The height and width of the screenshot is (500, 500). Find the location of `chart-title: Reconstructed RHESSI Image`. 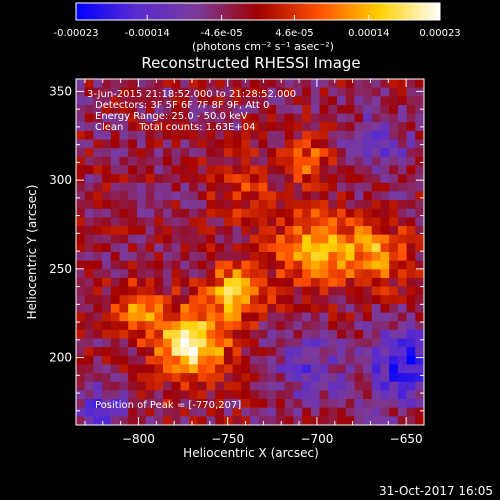

chart-title: Reconstructed RHESSI Image is located at coordinates (250, 63).